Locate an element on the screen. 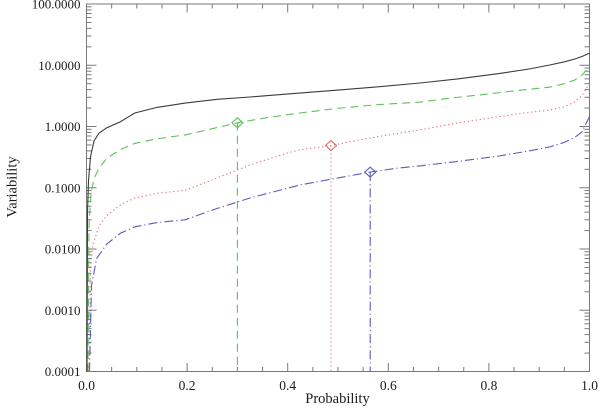 This screenshot has width=600, height=414. y-tick-label: 0.0010 is located at coordinates (63, 310).